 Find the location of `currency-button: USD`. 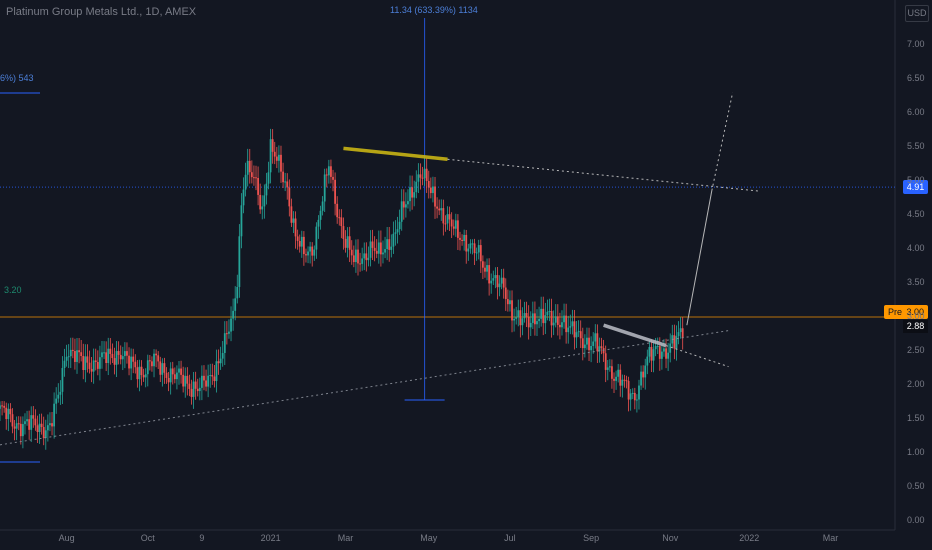

currency-button: USD is located at coordinates (917, 13).